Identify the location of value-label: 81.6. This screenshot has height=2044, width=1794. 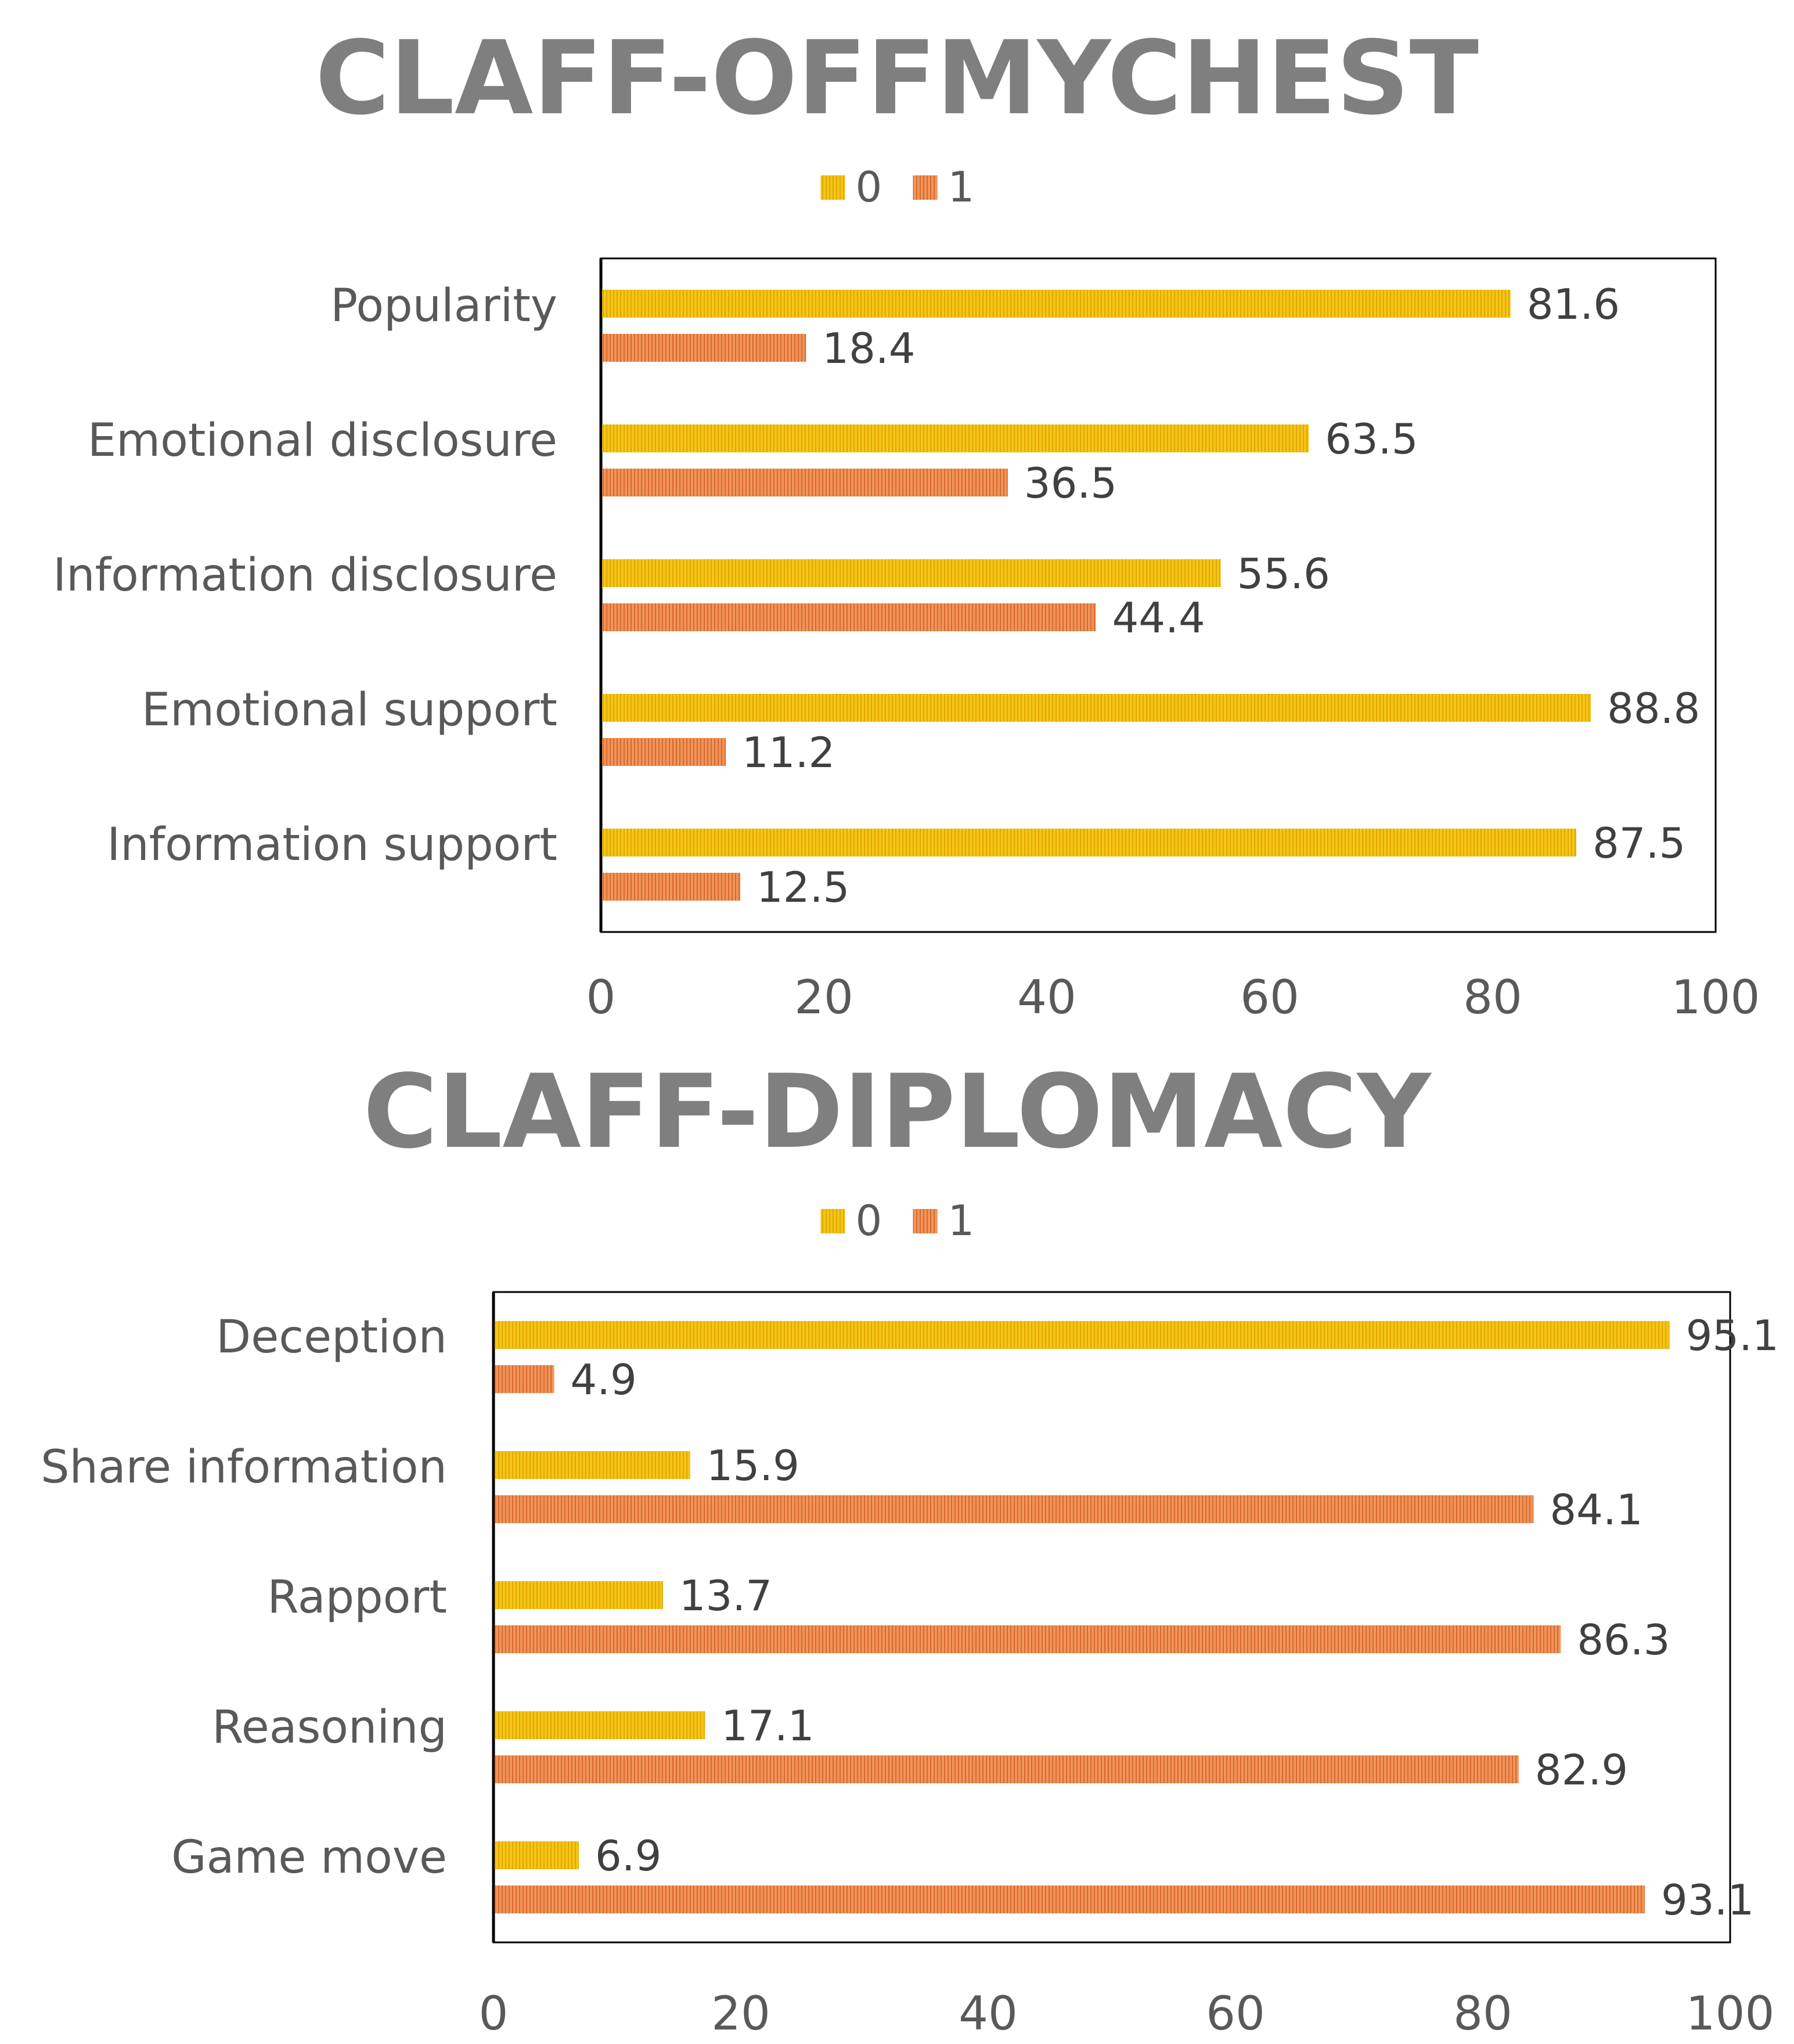
(1573, 304).